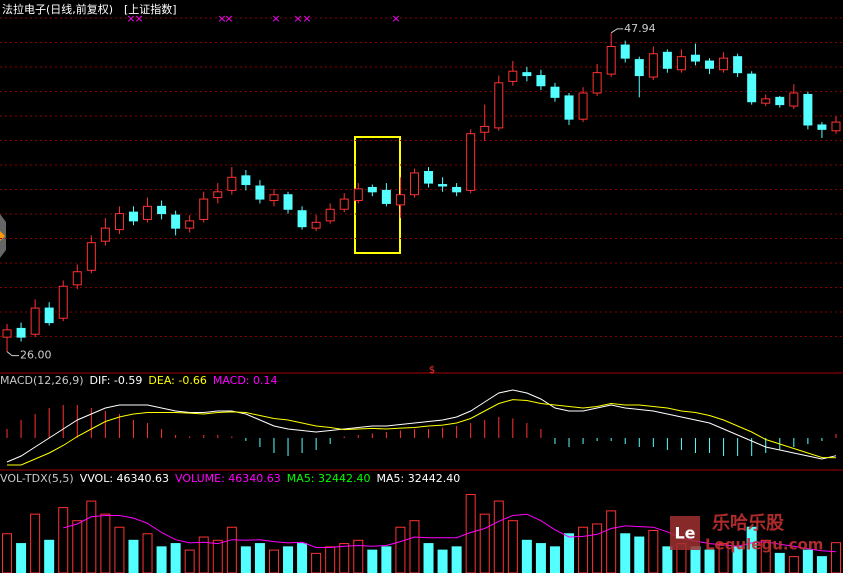  I want to click on readout: MACD(12,26,9), so click(42, 380).